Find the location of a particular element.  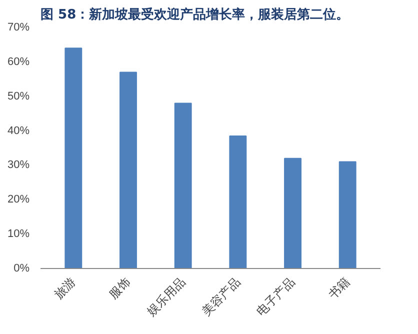

chart-title: 图 58：新加坡最受欢迎产品增长率，服装居第二位。 is located at coordinates (195, 14).